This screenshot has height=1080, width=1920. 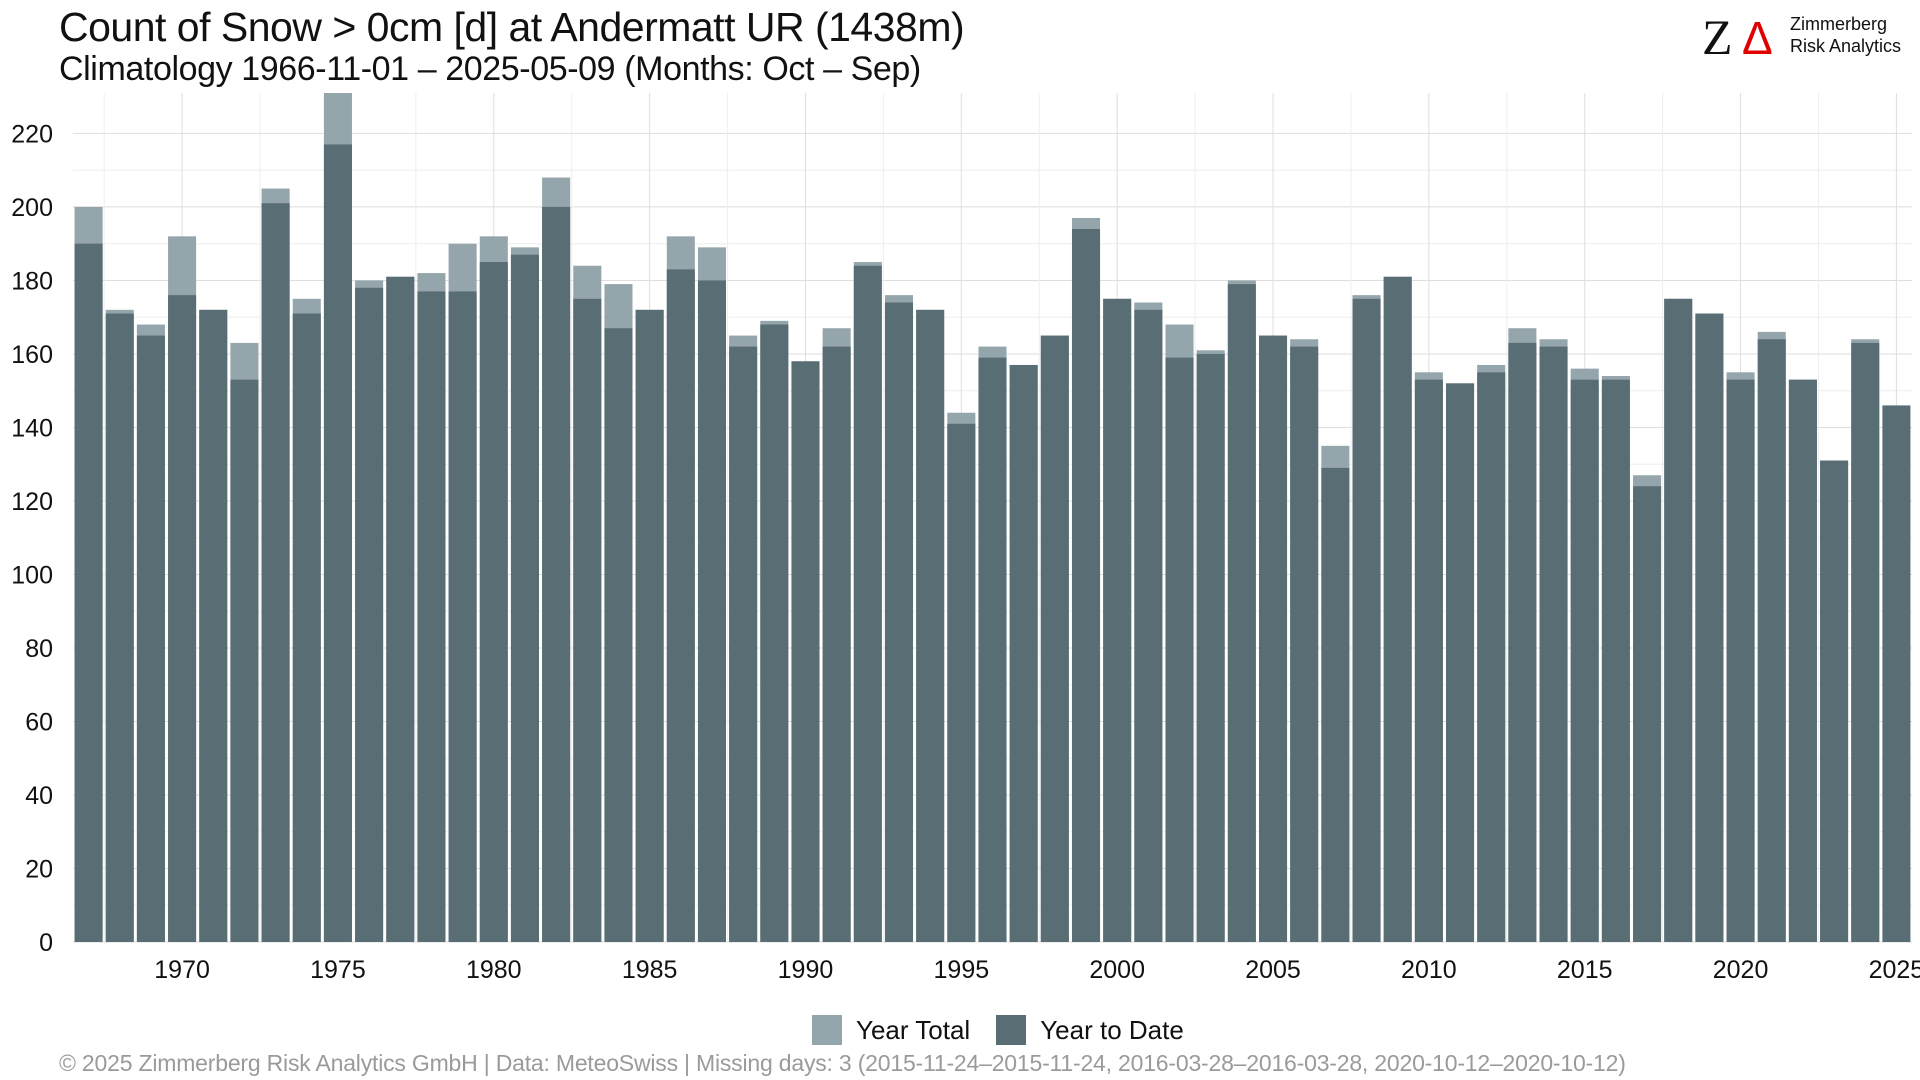 What do you see at coordinates (1894, 970) in the screenshot?
I see `x-tick-label: 2025` at bounding box center [1894, 970].